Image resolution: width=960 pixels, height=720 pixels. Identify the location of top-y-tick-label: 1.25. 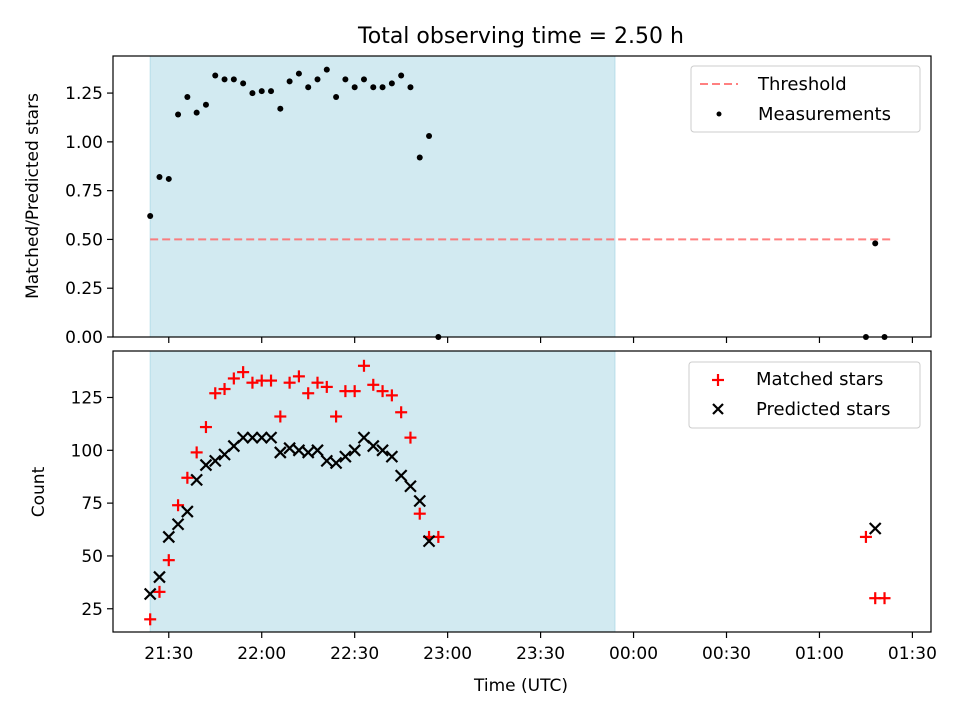
(84, 94).